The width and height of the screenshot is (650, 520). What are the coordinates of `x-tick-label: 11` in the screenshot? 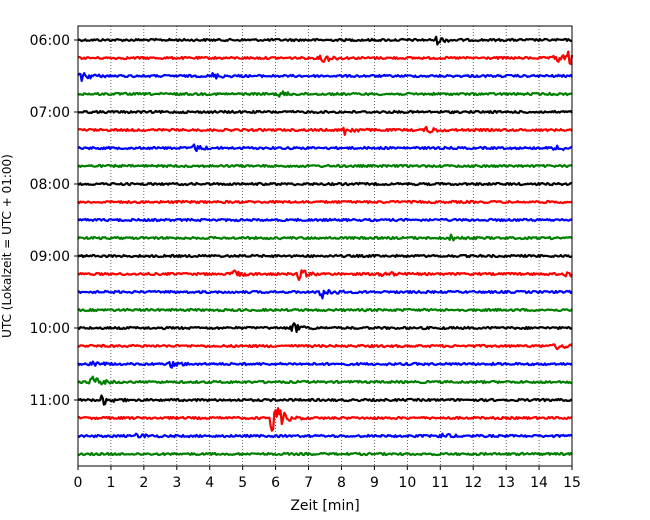 It's located at (440, 483).